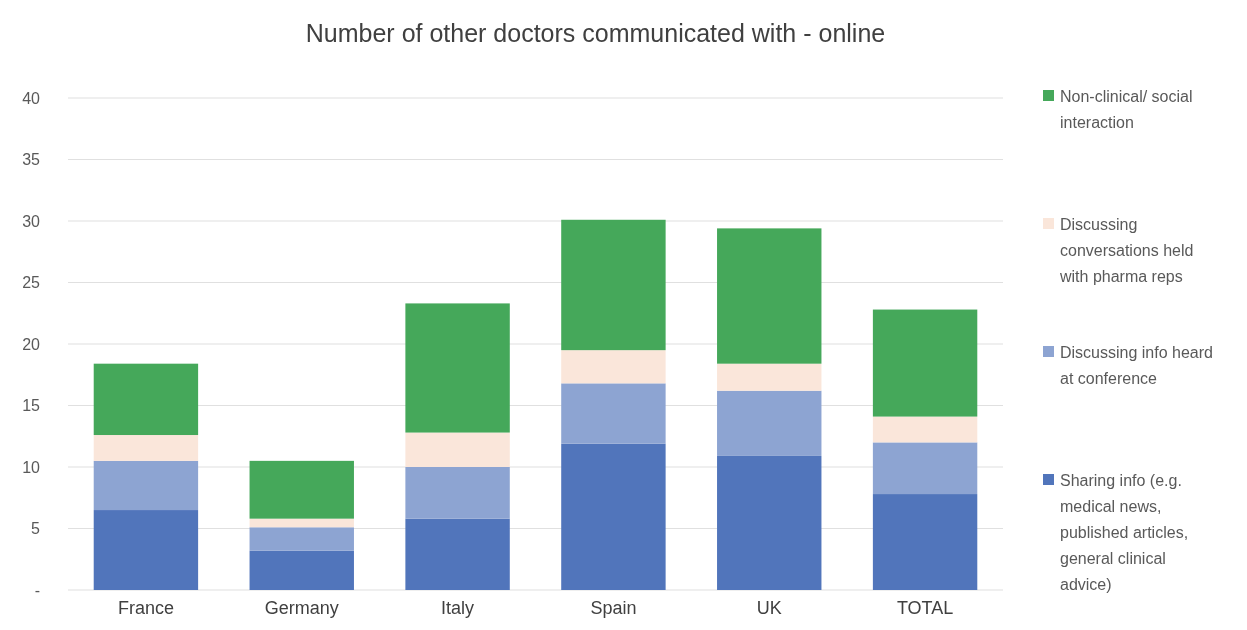  What do you see at coordinates (925, 608) in the screenshot?
I see `x-tick-label: TOTAL` at bounding box center [925, 608].